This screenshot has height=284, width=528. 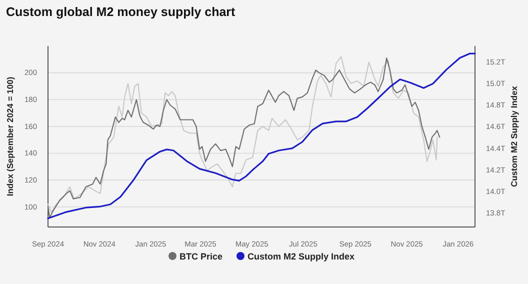 I want to click on chart-title: Custom global M2 money supply chart, so click(x=121, y=12).